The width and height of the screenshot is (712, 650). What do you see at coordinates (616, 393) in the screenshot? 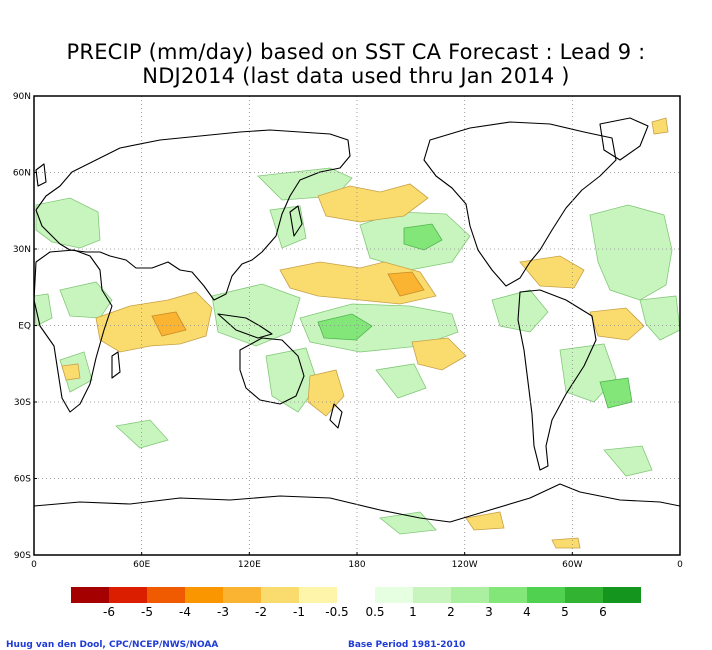
I see `positive-anomaly-south-atlantic` at bounding box center [616, 393].